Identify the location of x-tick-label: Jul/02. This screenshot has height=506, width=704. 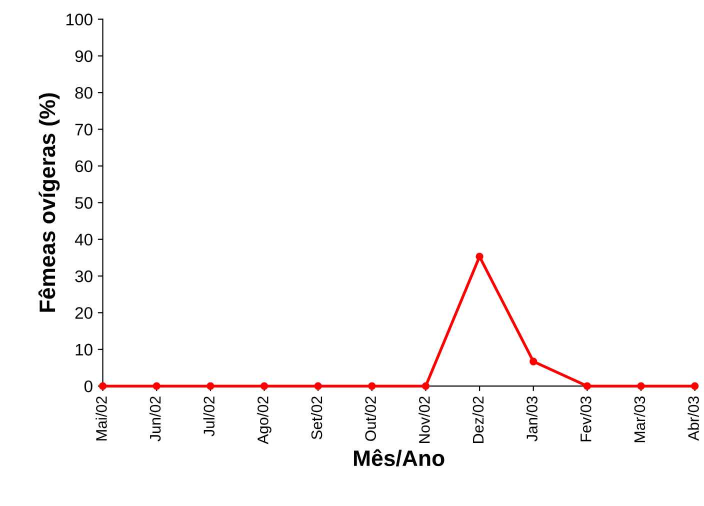
(209, 416).